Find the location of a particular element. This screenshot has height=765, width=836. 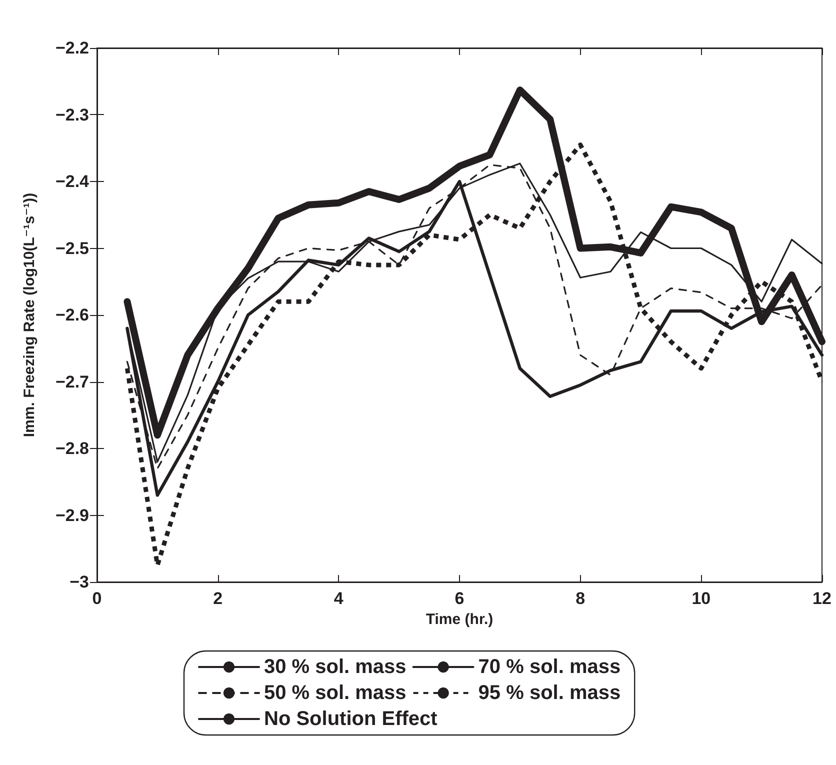

y-tick-label: −2.6 is located at coordinates (72, 315).